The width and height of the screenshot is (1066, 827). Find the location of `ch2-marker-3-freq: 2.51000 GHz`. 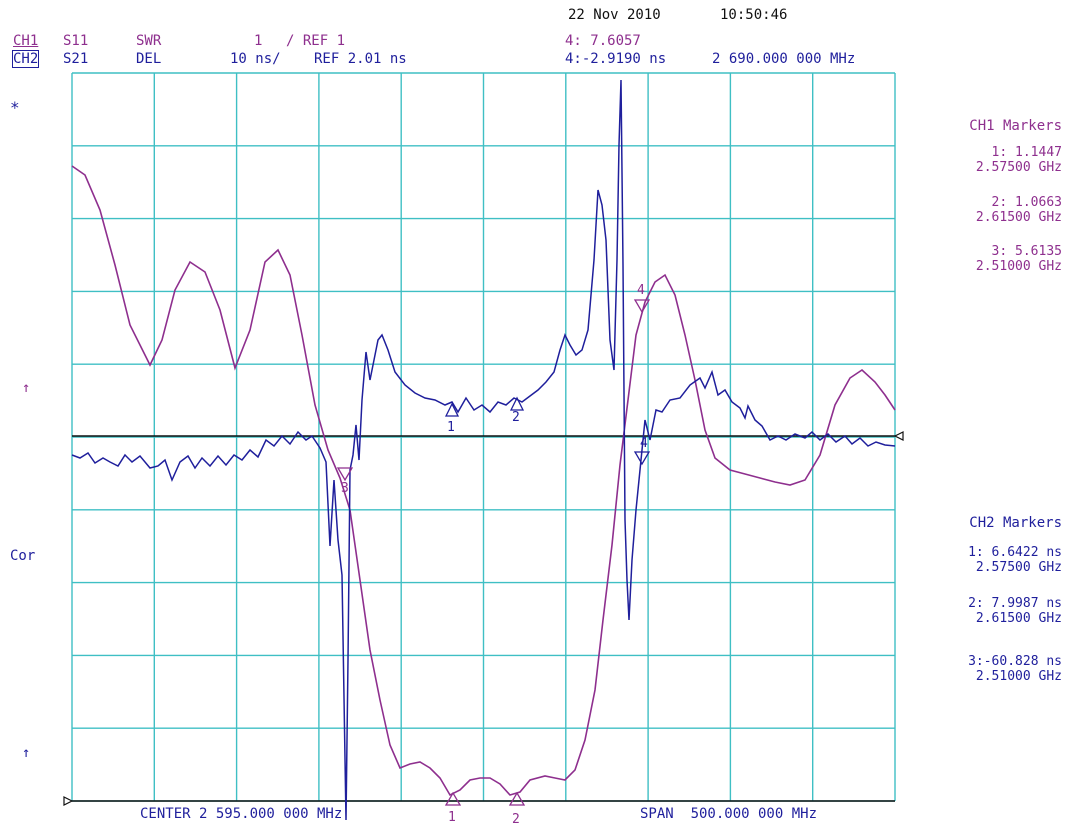

ch2-marker-3-freq: 2.51000 GHz is located at coordinates (1018, 676).